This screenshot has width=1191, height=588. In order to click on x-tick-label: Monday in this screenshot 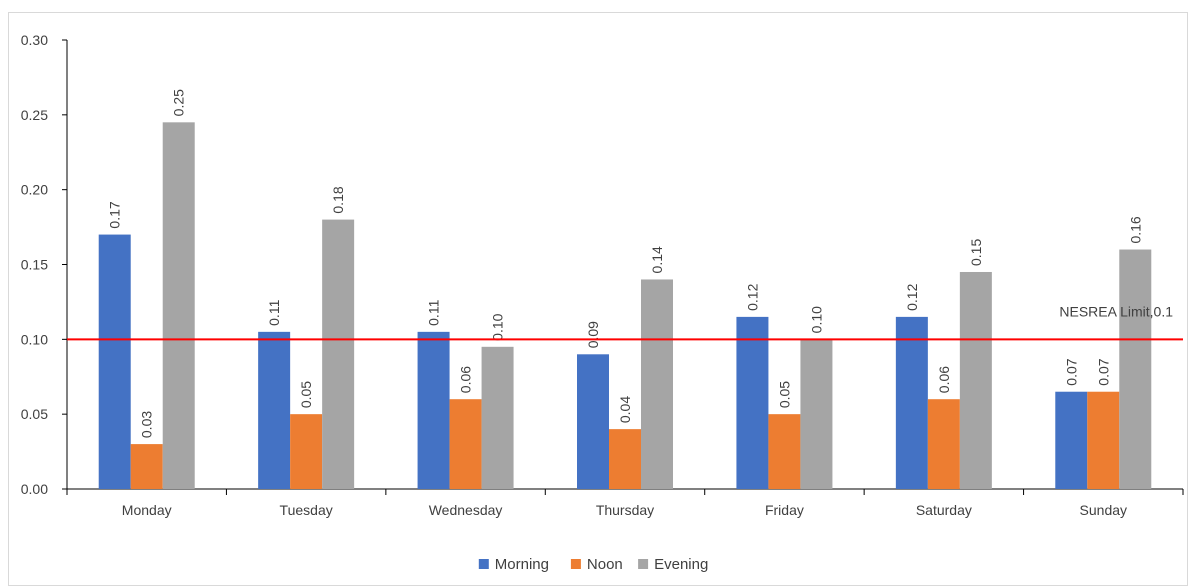, I will do `click(147, 510)`.